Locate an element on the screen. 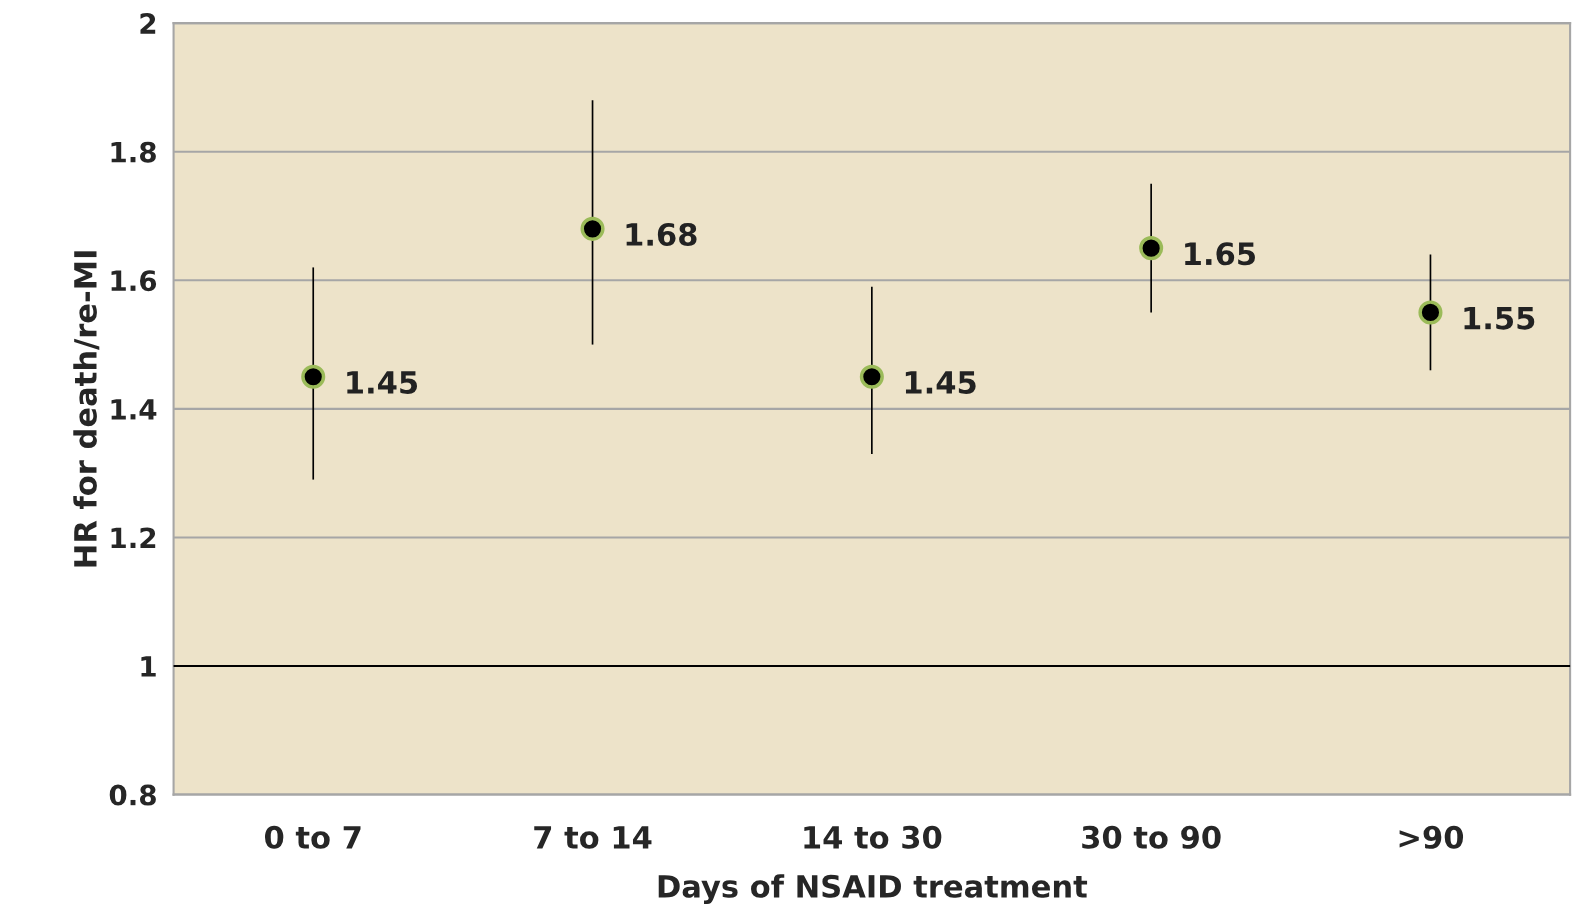 Image resolution: width=1578 pixels, height=924 pixels. data-label: 1.65 is located at coordinates (1220, 254).